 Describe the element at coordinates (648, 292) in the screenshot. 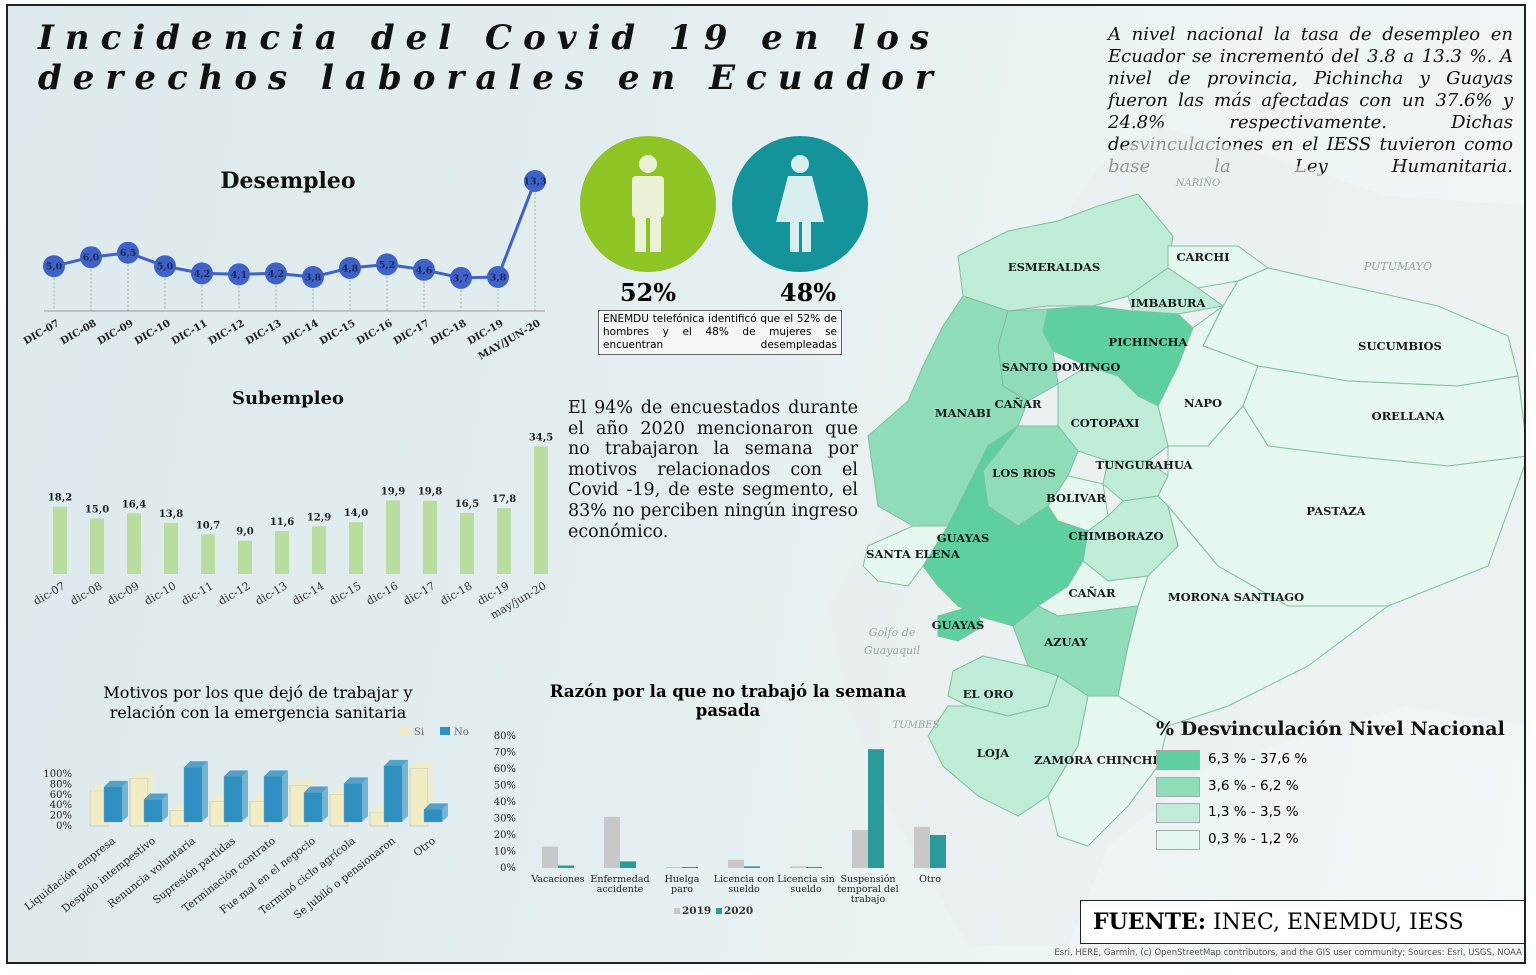

I see `men-percentage: 52%` at that location.